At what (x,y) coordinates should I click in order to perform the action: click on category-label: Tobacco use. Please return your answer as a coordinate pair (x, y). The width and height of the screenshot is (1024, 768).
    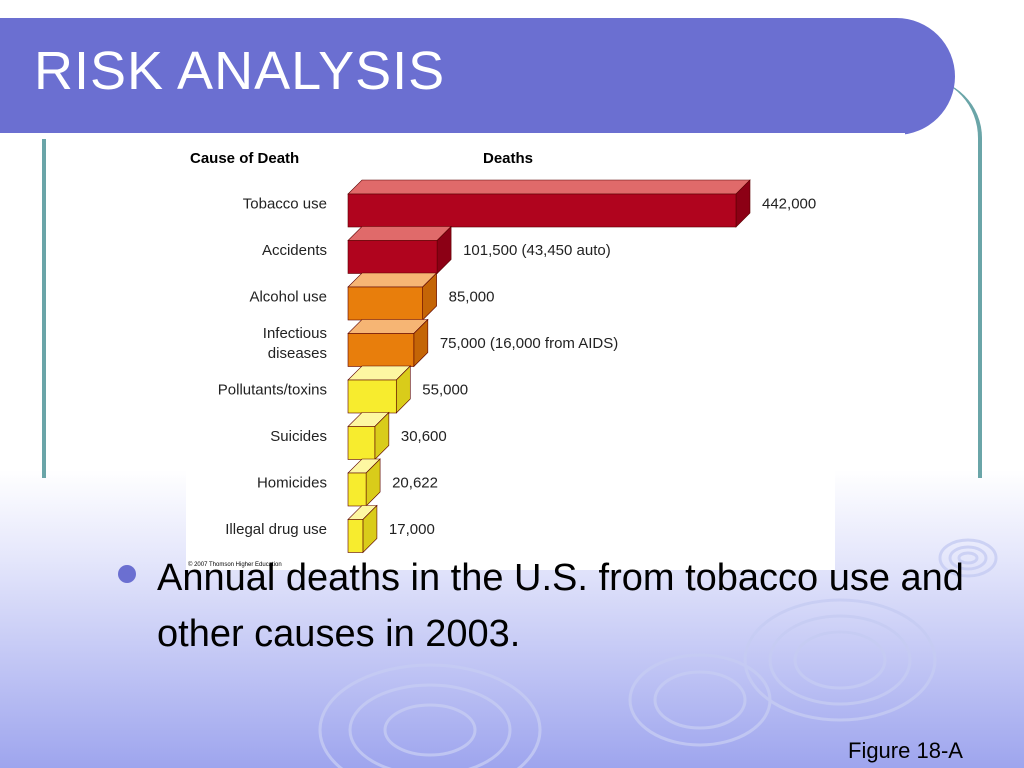
    Looking at the image, I should click on (285, 204).